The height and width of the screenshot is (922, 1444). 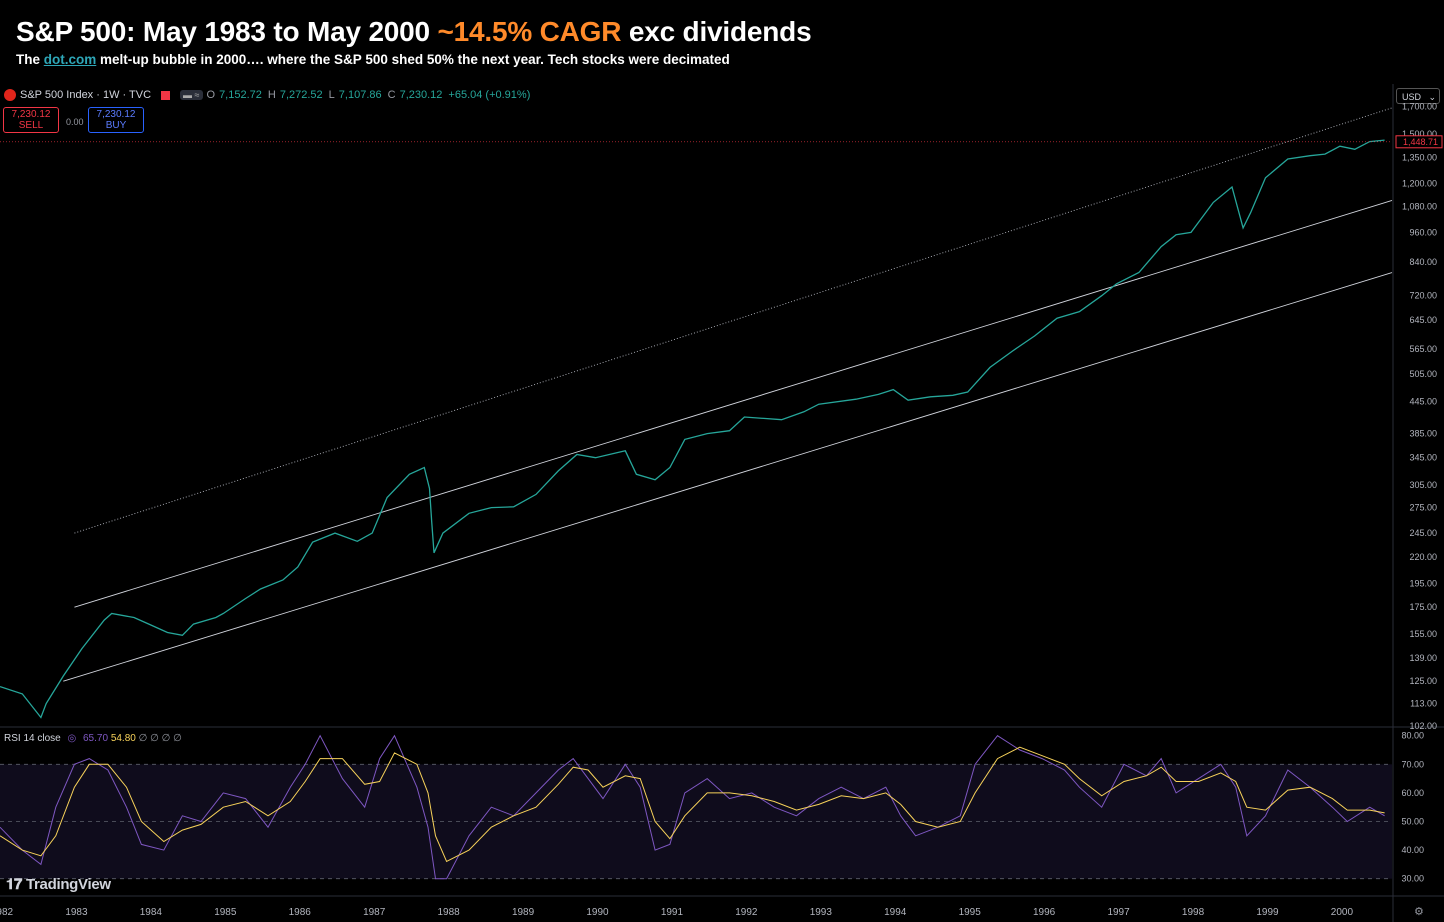 What do you see at coordinates (1423, 607) in the screenshot?
I see `price-tick-label: 175.00` at bounding box center [1423, 607].